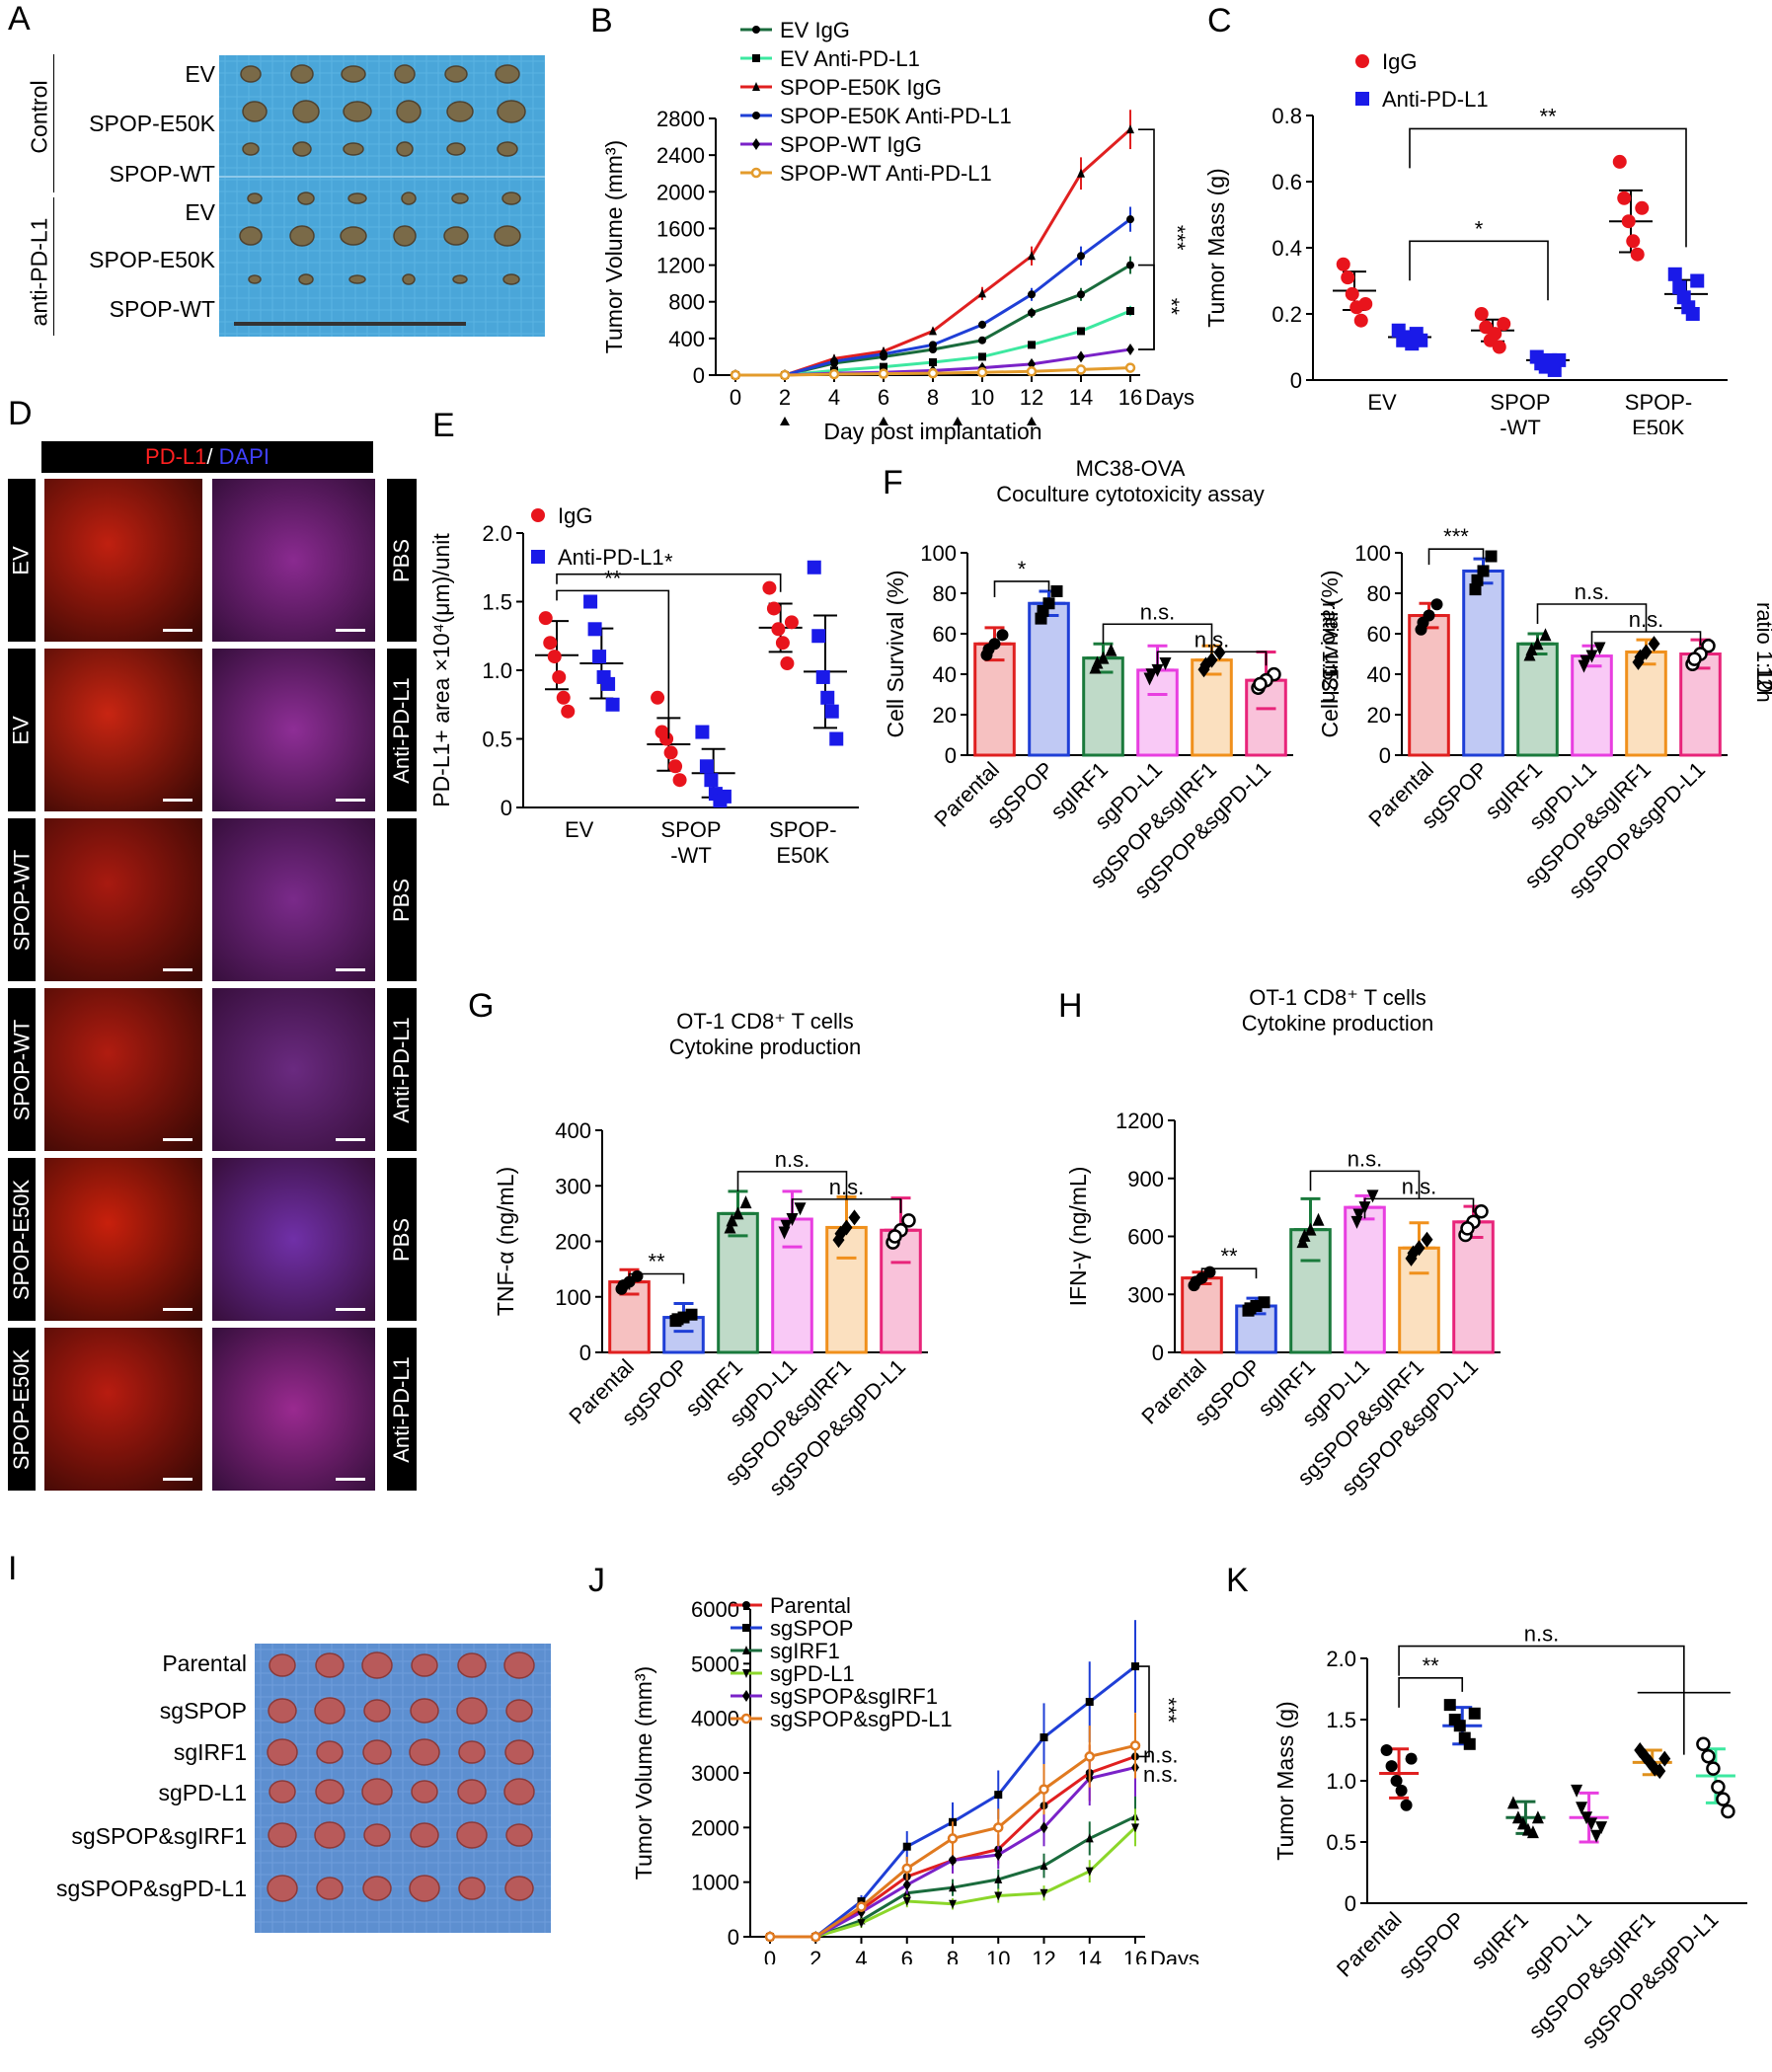 The width and height of the screenshot is (1772, 2072). I want to click on y-tick-label: 0.4, so click(1286, 248).